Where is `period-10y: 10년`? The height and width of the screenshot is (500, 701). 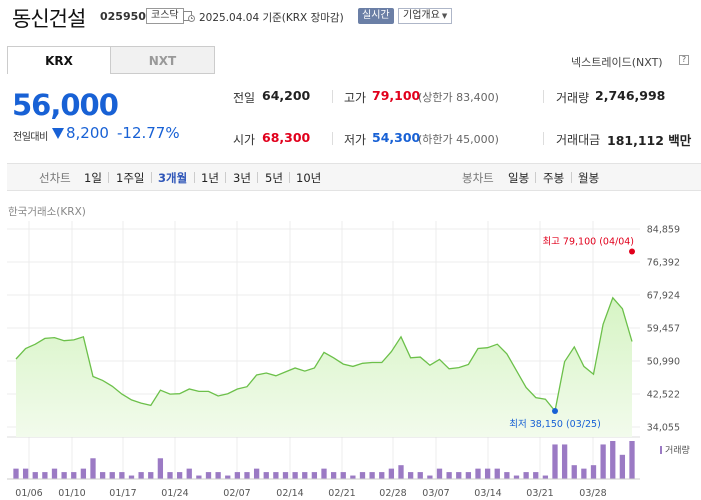 period-10y: 10년 is located at coordinates (309, 178).